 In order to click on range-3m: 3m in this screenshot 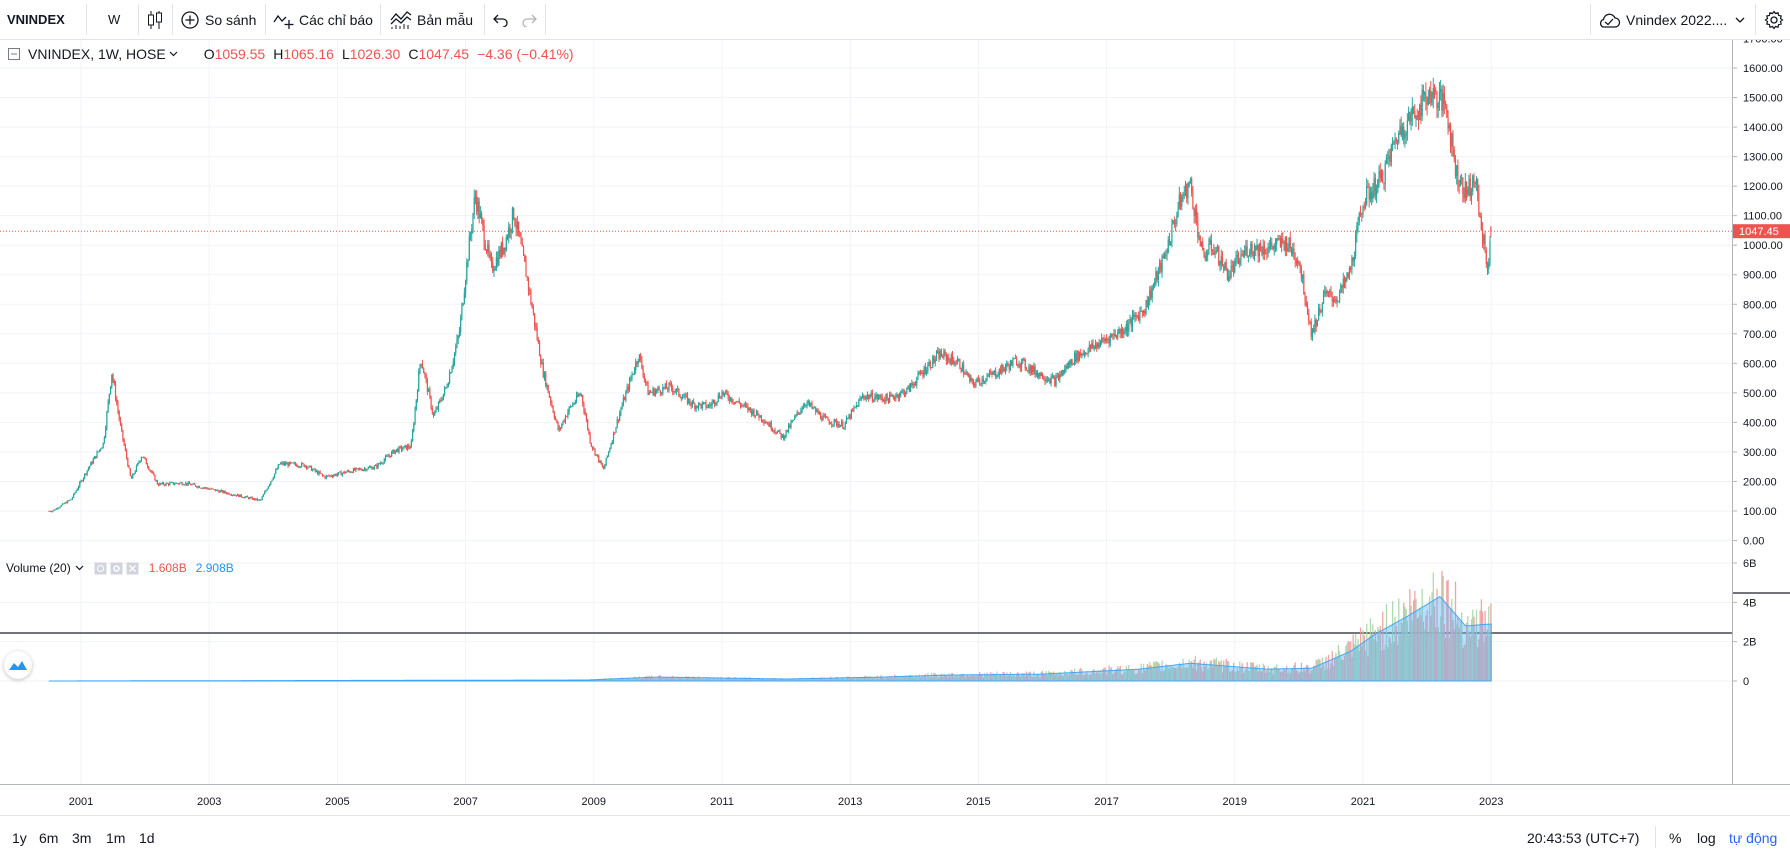, I will do `click(82, 837)`.